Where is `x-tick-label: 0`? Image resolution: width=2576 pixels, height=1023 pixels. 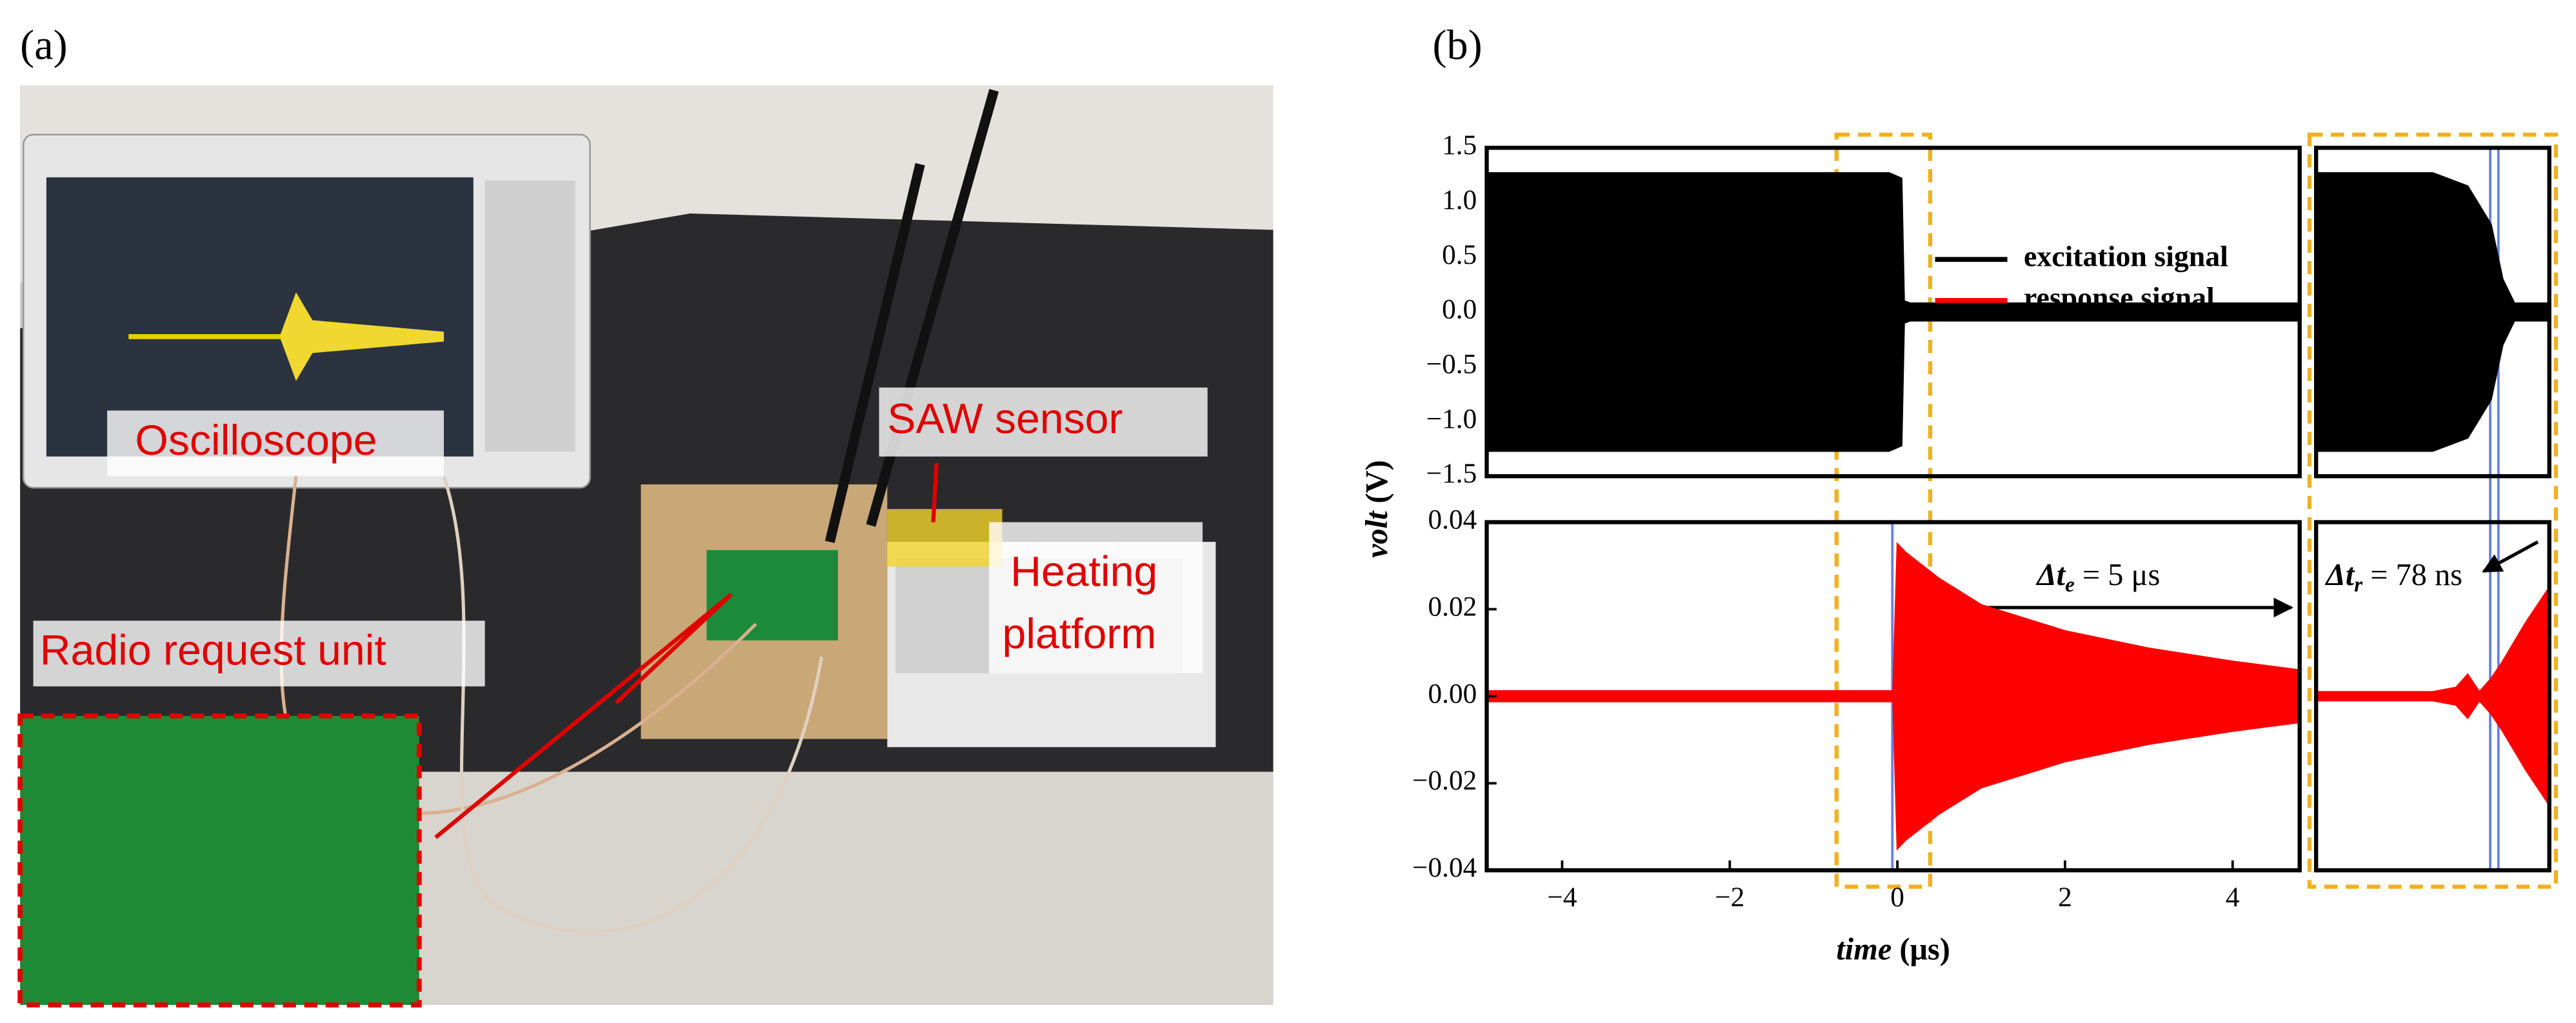 x-tick-label: 0 is located at coordinates (1897, 897).